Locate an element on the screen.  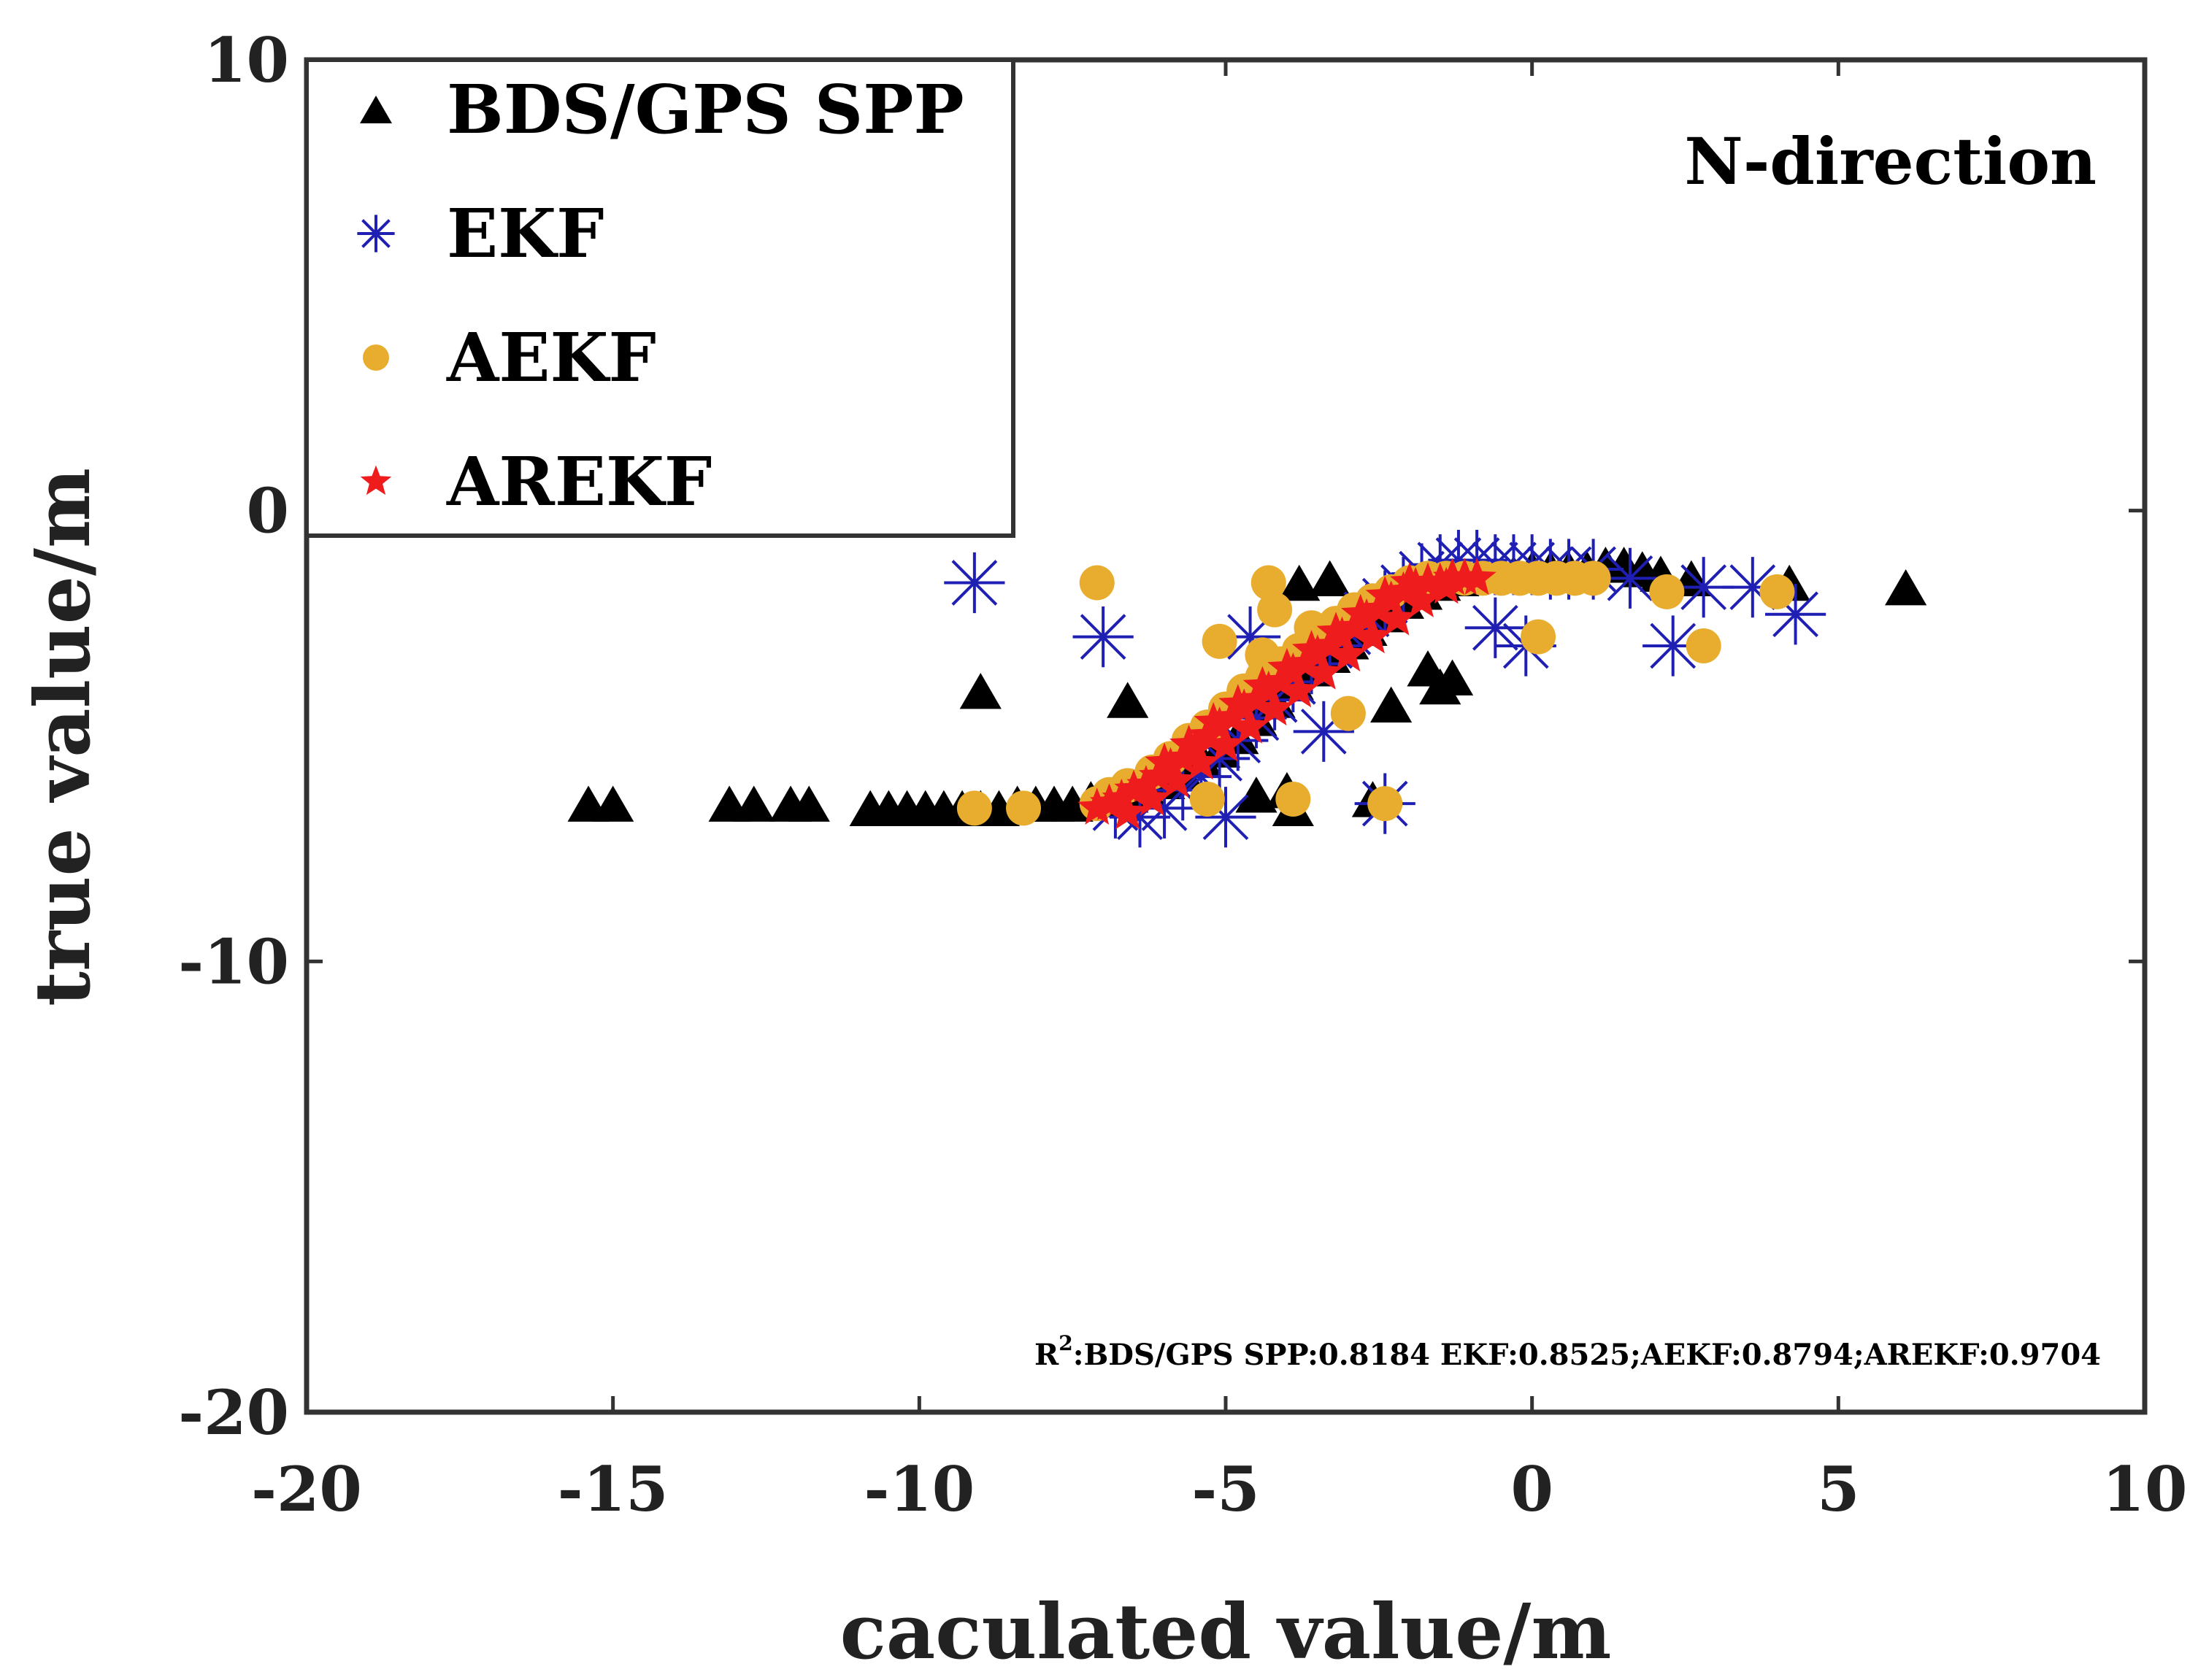
x-tick-label: -10 is located at coordinates (919, 1489).